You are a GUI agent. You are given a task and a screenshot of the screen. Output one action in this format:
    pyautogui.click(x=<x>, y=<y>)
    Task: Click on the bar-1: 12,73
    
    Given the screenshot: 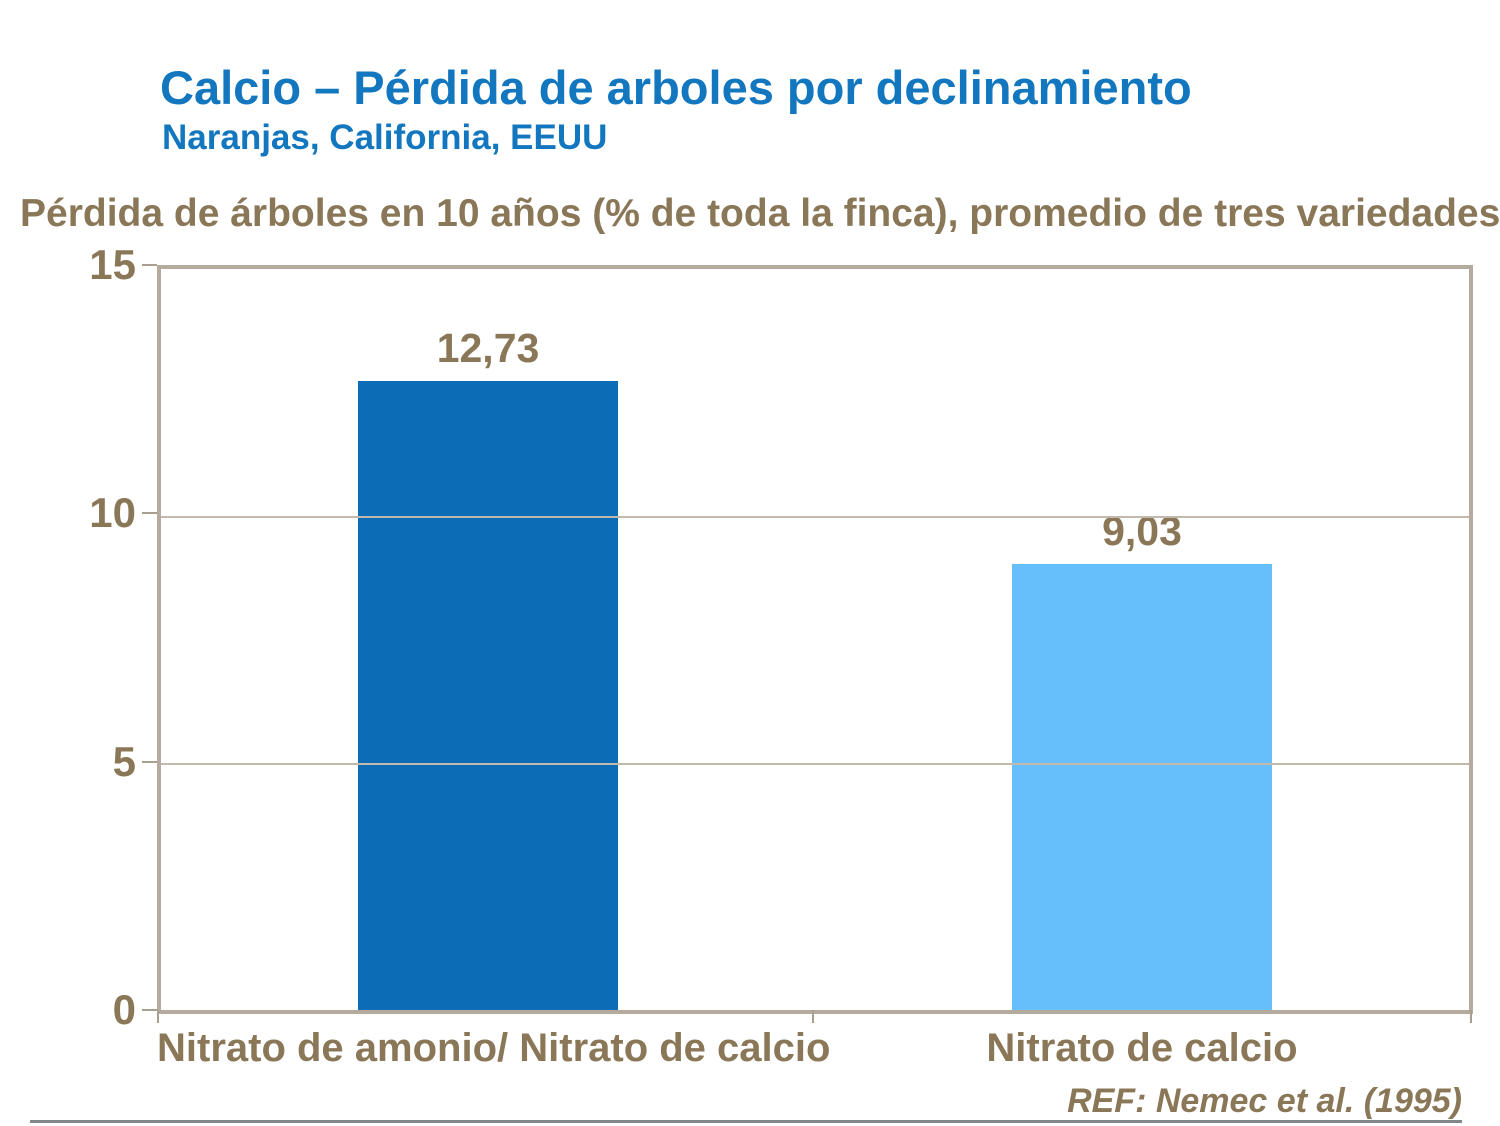 What is the action you would take?
    pyautogui.click(x=488, y=667)
    